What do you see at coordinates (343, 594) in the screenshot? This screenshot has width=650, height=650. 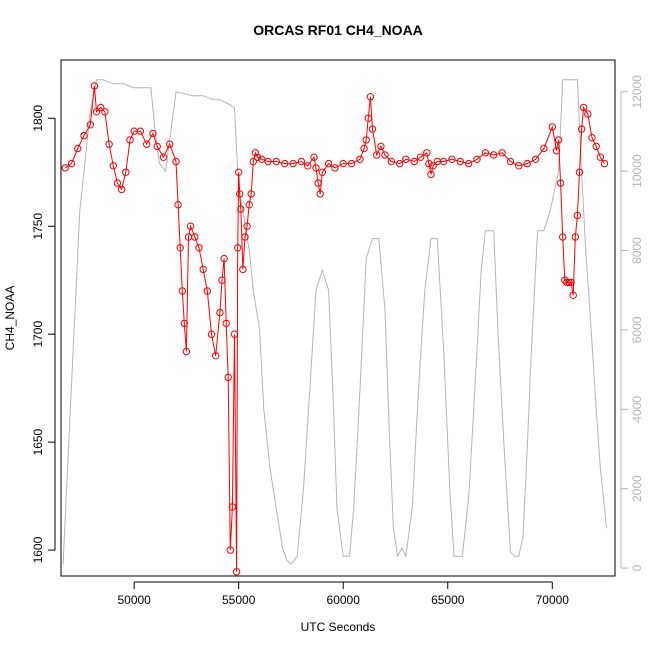 I see `x-axis: 50000 55000 60000 65000 70000` at bounding box center [343, 594].